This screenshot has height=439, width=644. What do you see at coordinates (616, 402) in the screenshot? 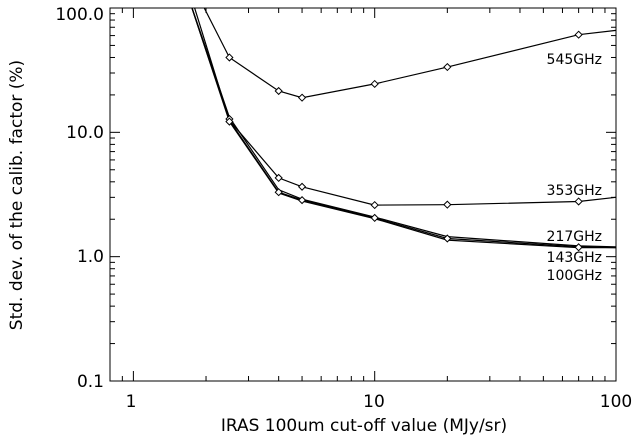
I see `x-tick-label-100: 100` at bounding box center [616, 402].